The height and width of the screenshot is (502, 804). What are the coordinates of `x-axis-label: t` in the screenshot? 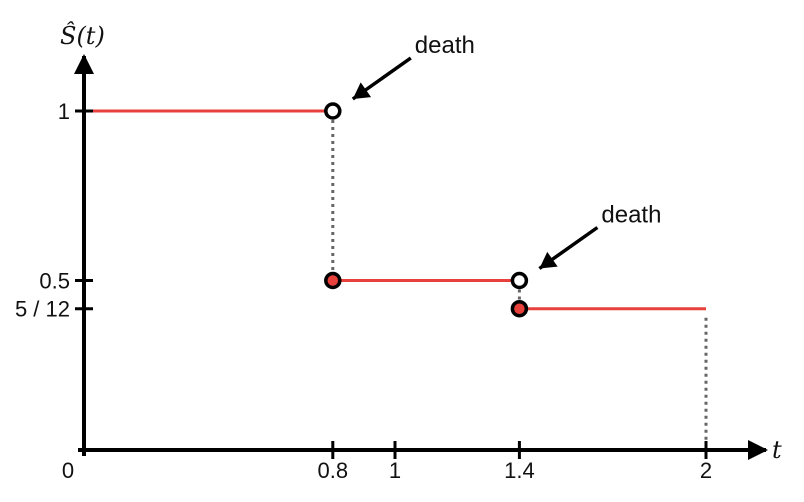 It's located at (777, 450).